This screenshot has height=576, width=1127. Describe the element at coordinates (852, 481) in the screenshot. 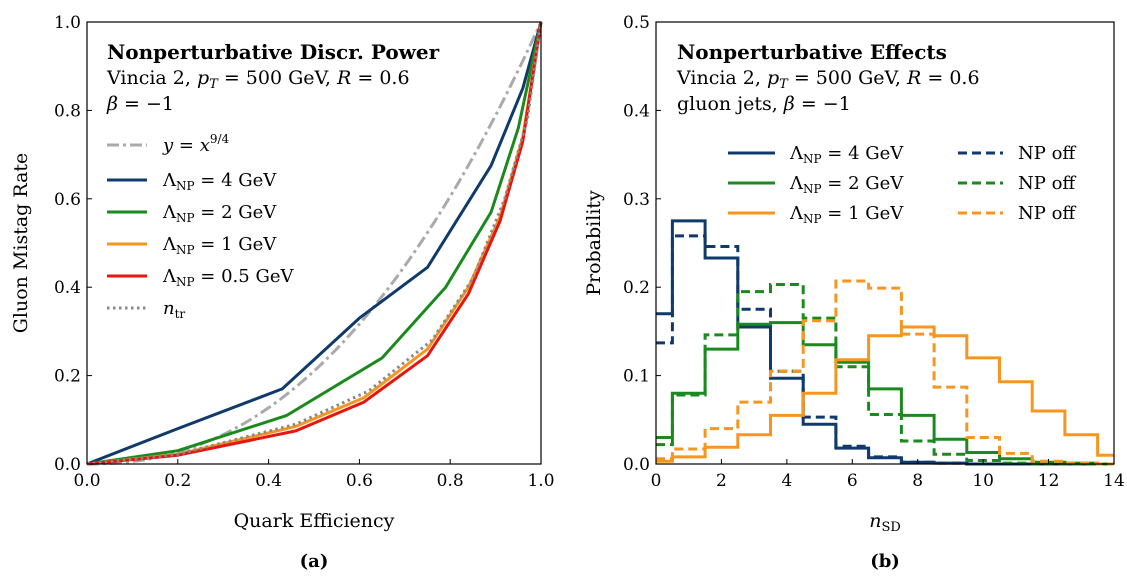

I see `axis-1-xtick-label: 6` at that location.